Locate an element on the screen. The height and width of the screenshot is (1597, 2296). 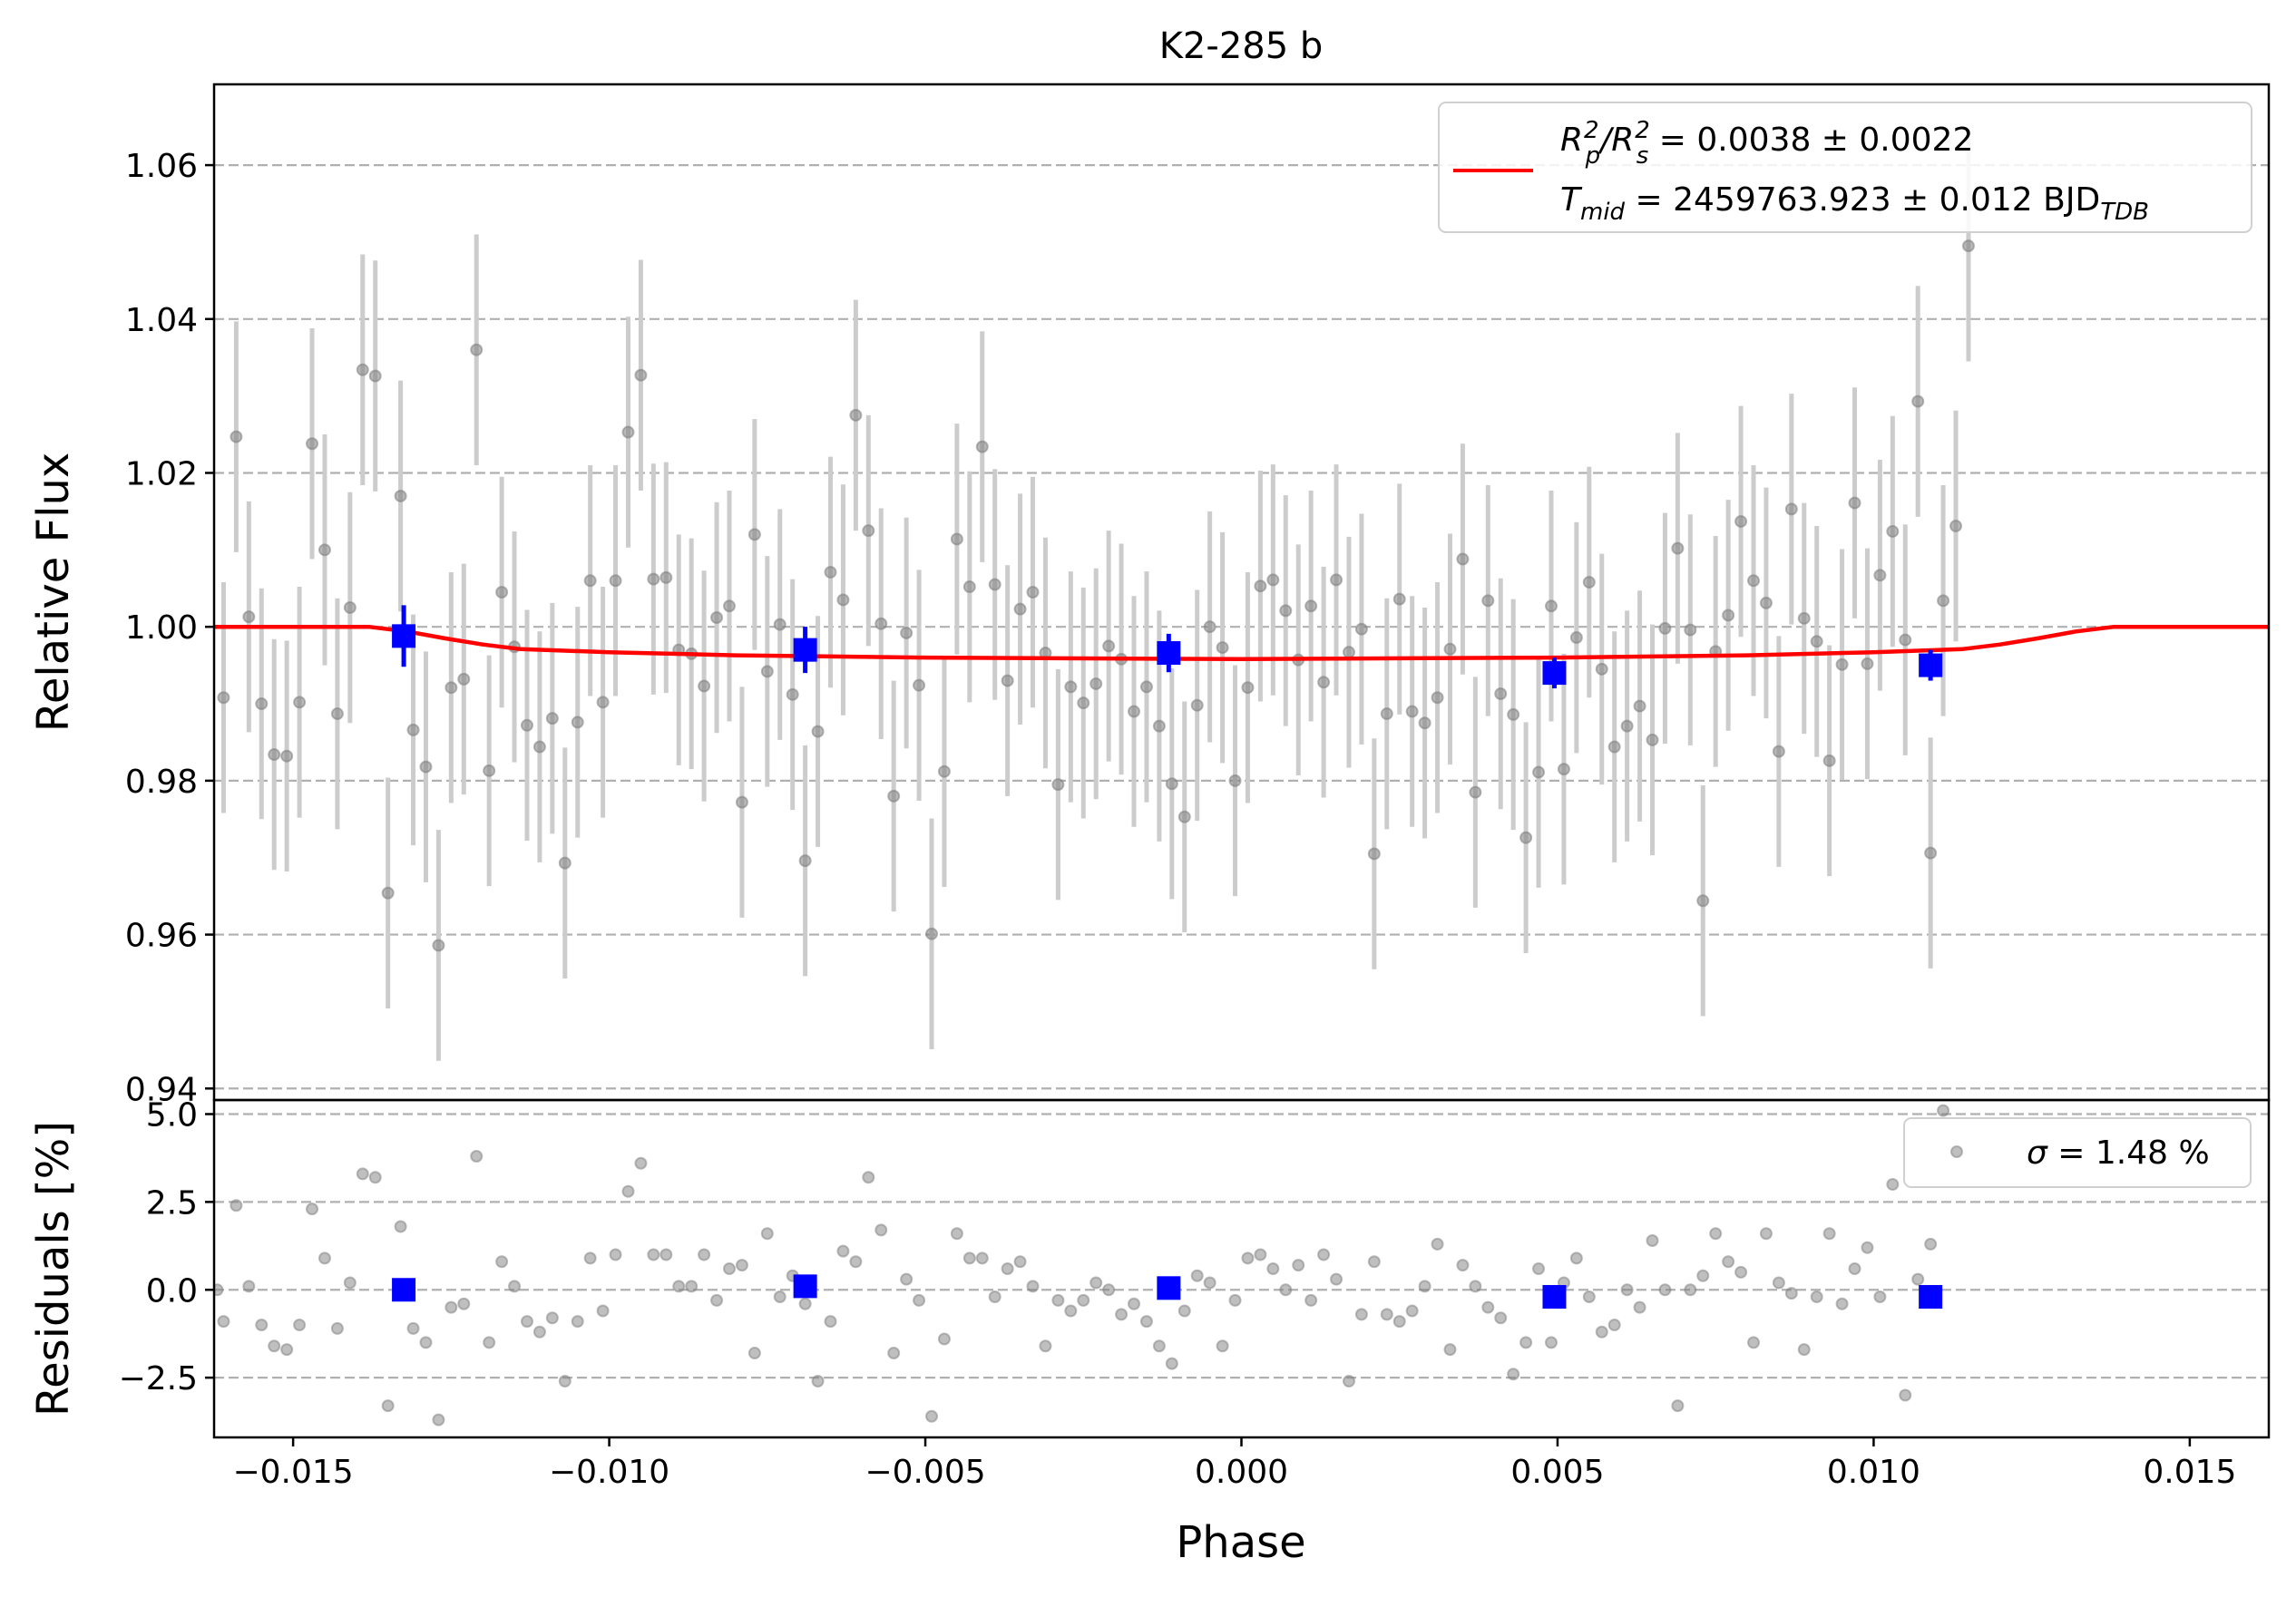
phase-x-tick-label: −0.010 is located at coordinates (609, 1472).